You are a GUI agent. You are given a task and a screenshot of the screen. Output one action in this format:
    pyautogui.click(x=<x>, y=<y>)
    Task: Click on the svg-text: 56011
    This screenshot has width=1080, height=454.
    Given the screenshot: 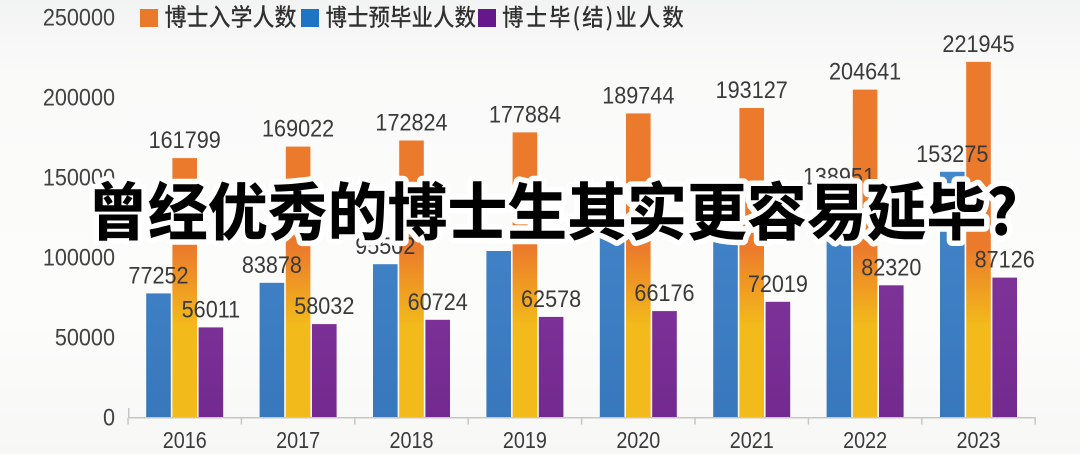 What is the action you would take?
    pyautogui.click(x=211, y=308)
    